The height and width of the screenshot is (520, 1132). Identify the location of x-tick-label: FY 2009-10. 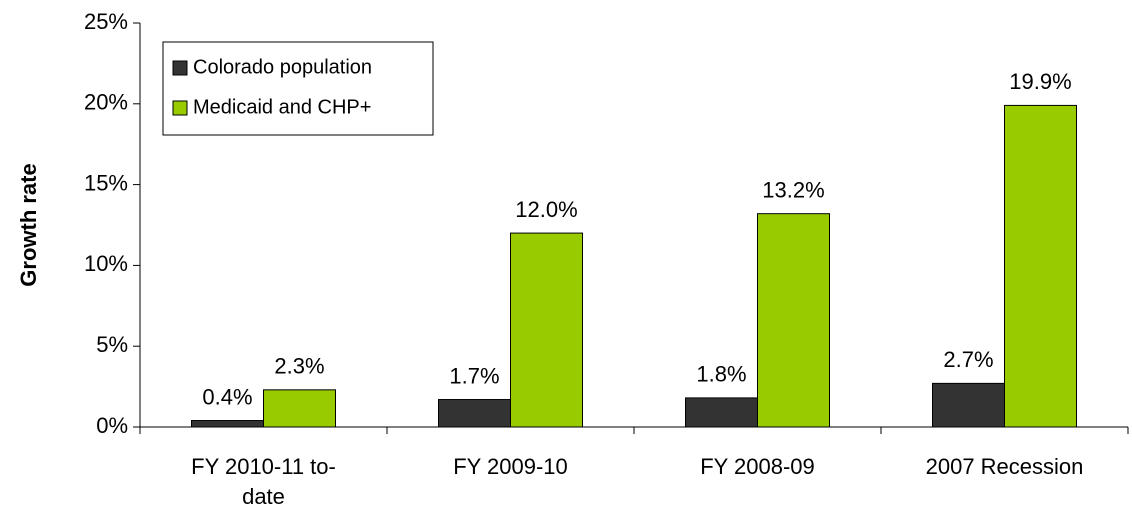
(510, 466).